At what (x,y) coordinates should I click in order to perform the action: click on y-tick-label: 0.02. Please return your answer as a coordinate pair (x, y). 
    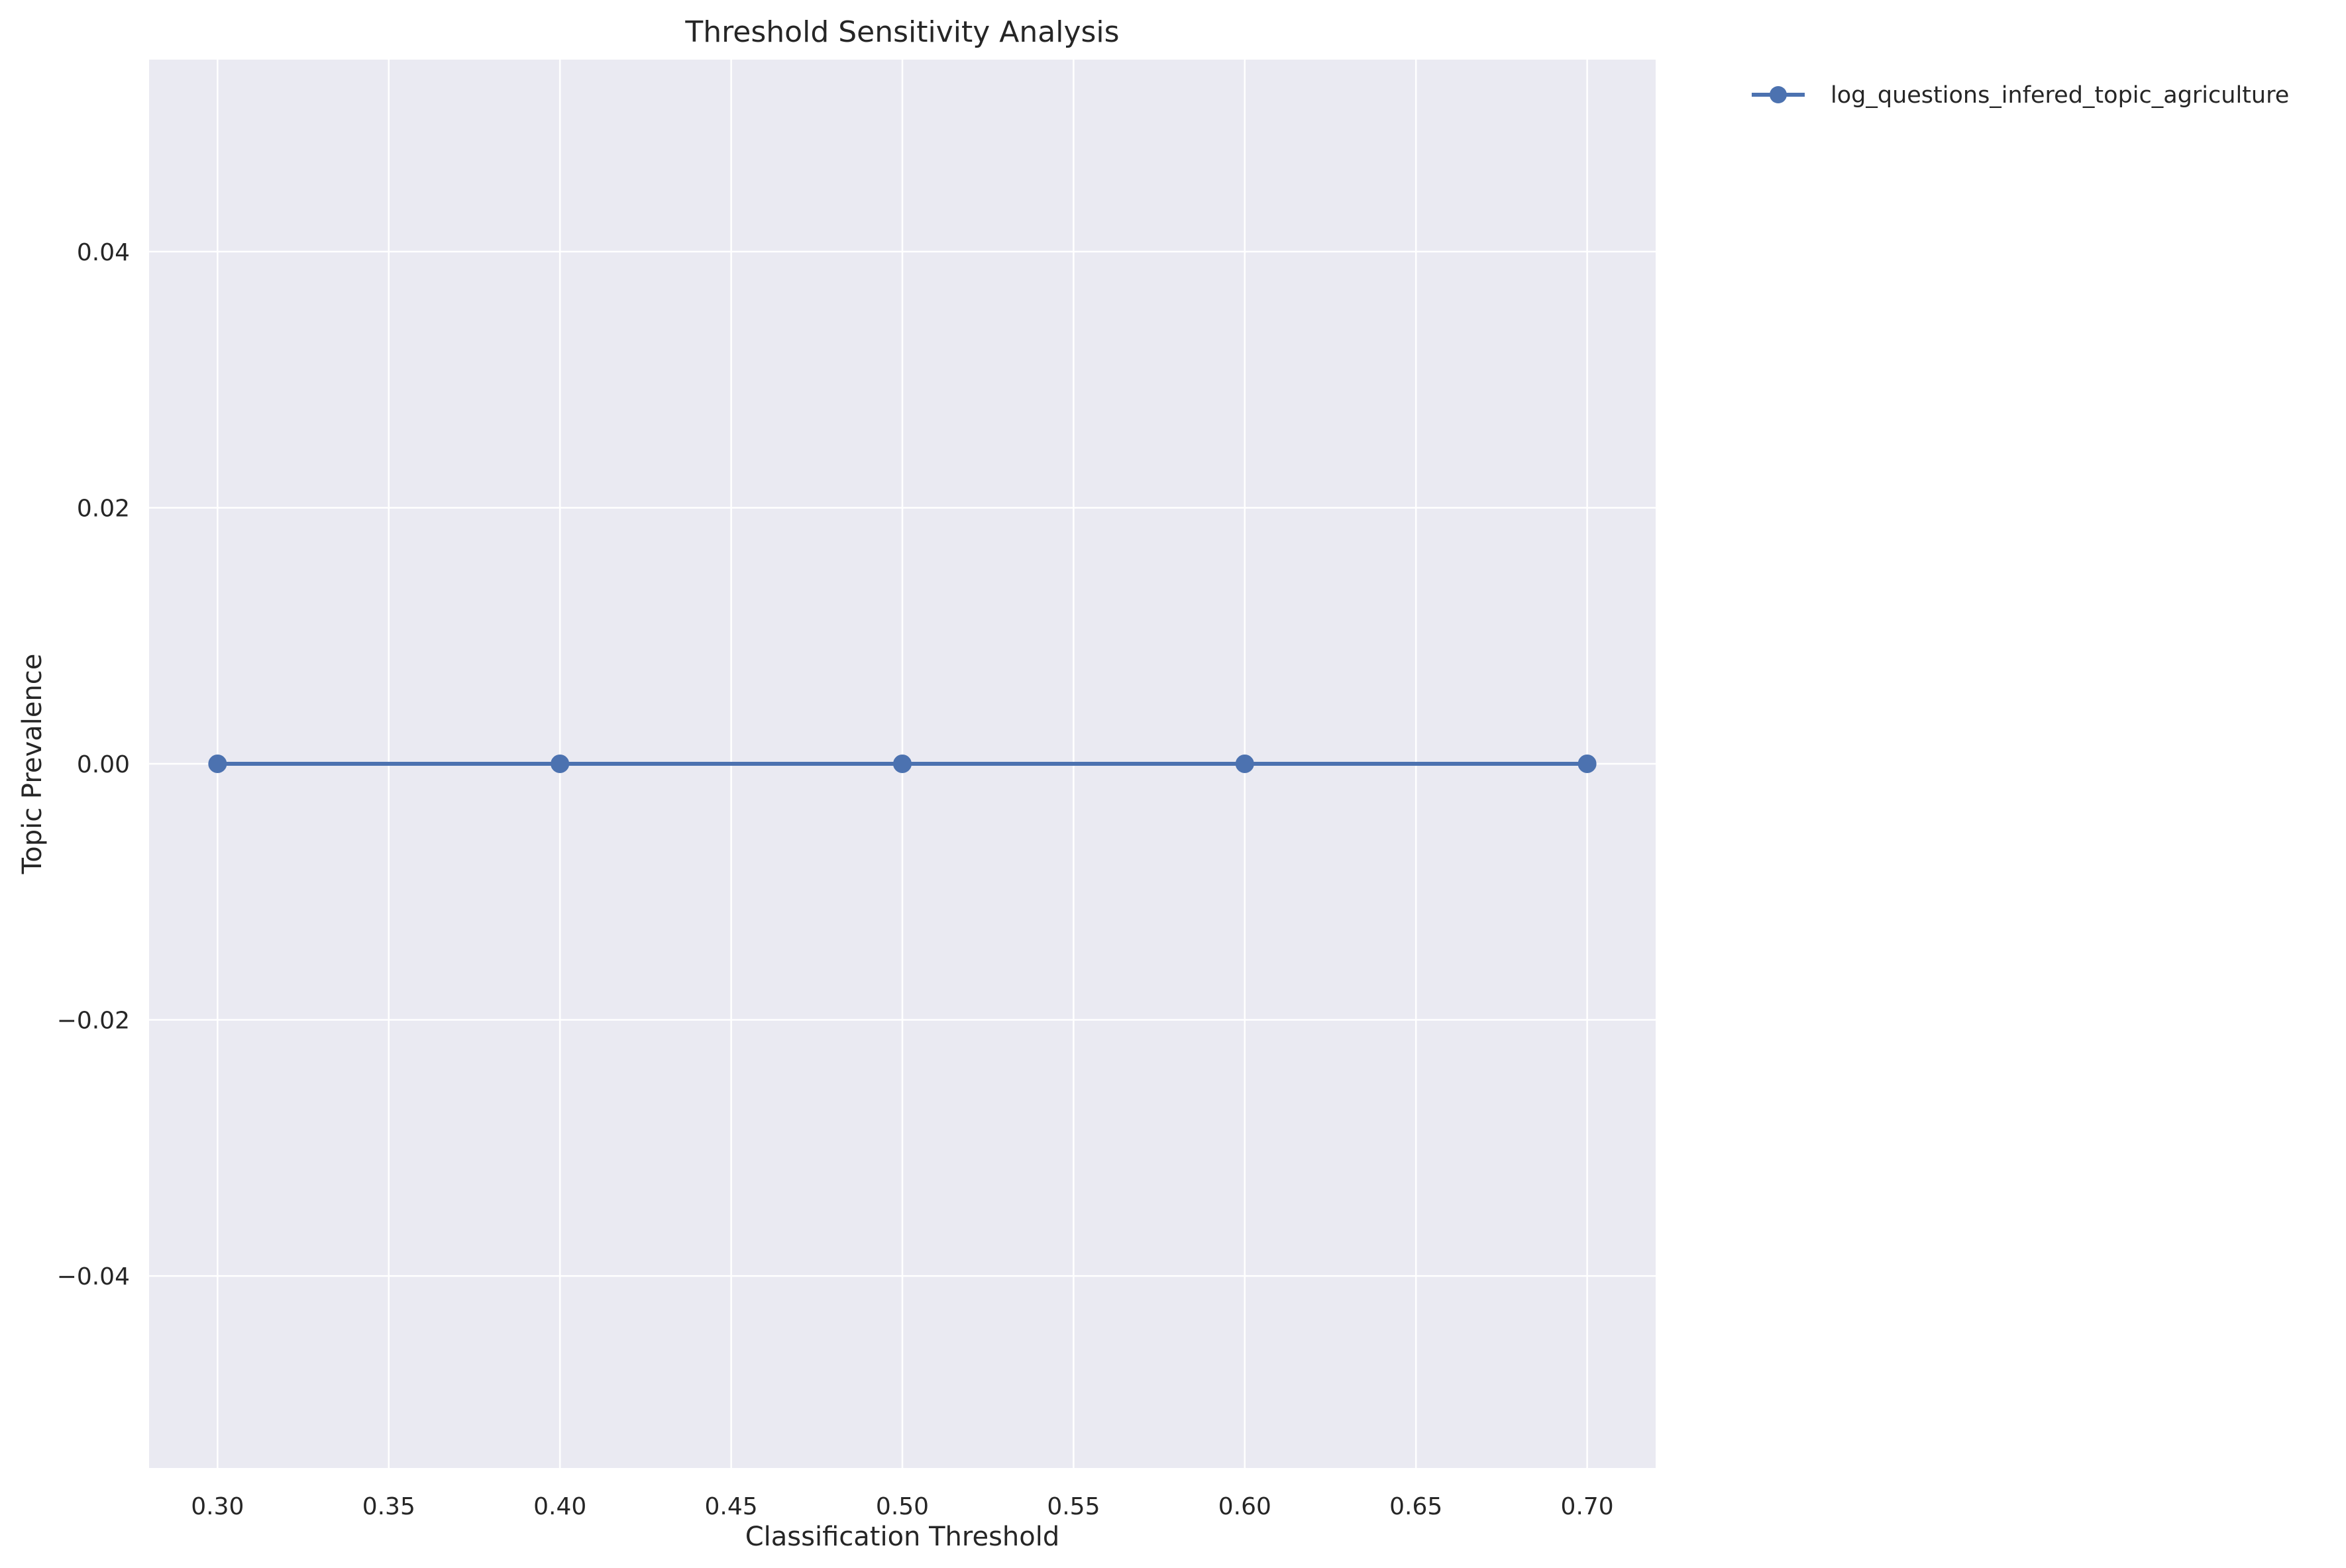
    Looking at the image, I should click on (103, 508).